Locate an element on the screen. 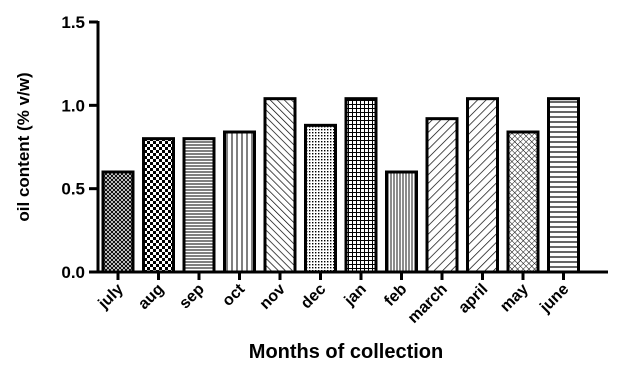  x-tick-label-june: june is located at coordinates (554, 299).